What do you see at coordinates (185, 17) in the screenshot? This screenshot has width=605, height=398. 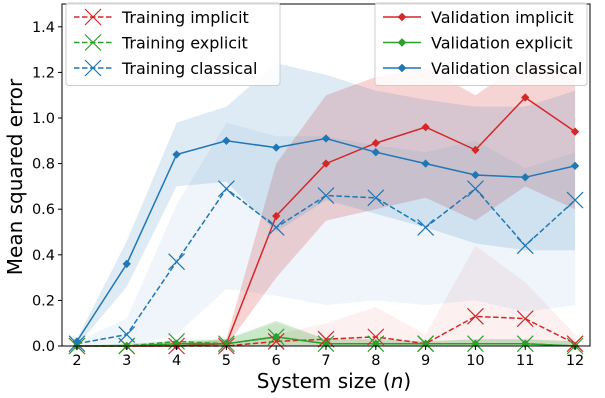 I see `training-implicit-legend-label: Training implicit` at bounding box center [185, 17].